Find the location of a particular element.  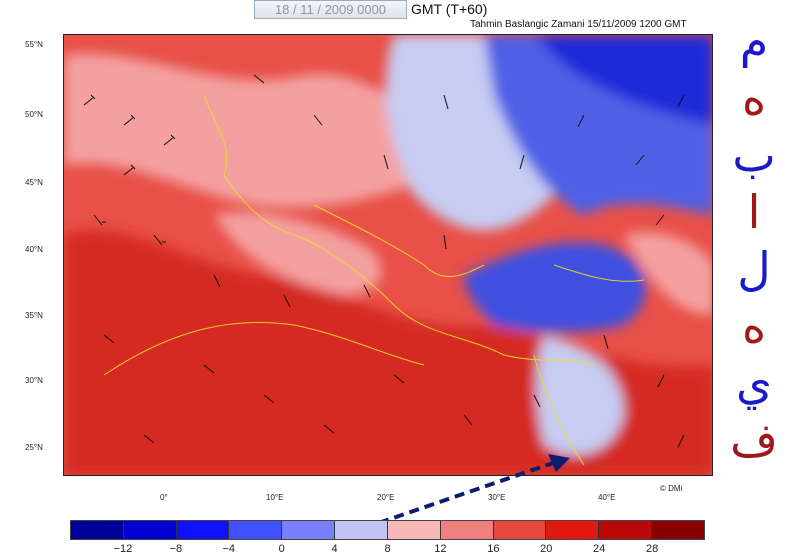

annotation-arrow-icon is located at coordinates (466, 492).